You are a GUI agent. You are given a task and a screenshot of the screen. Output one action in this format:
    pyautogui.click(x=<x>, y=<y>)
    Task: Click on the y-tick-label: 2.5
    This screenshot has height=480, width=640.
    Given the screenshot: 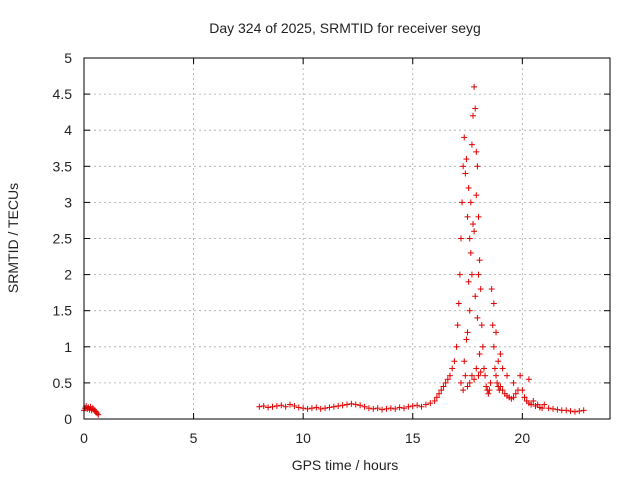 What is the action you would take?
    pyautogui.click(x=63, y=239)
    